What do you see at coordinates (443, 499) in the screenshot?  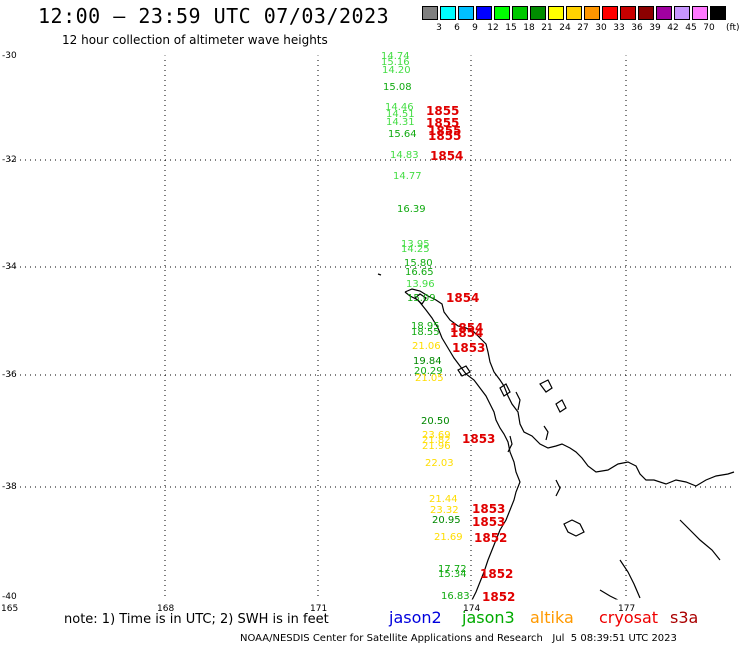 I see `wave-height-reading: 21.44` at bounding box center [443, 499].